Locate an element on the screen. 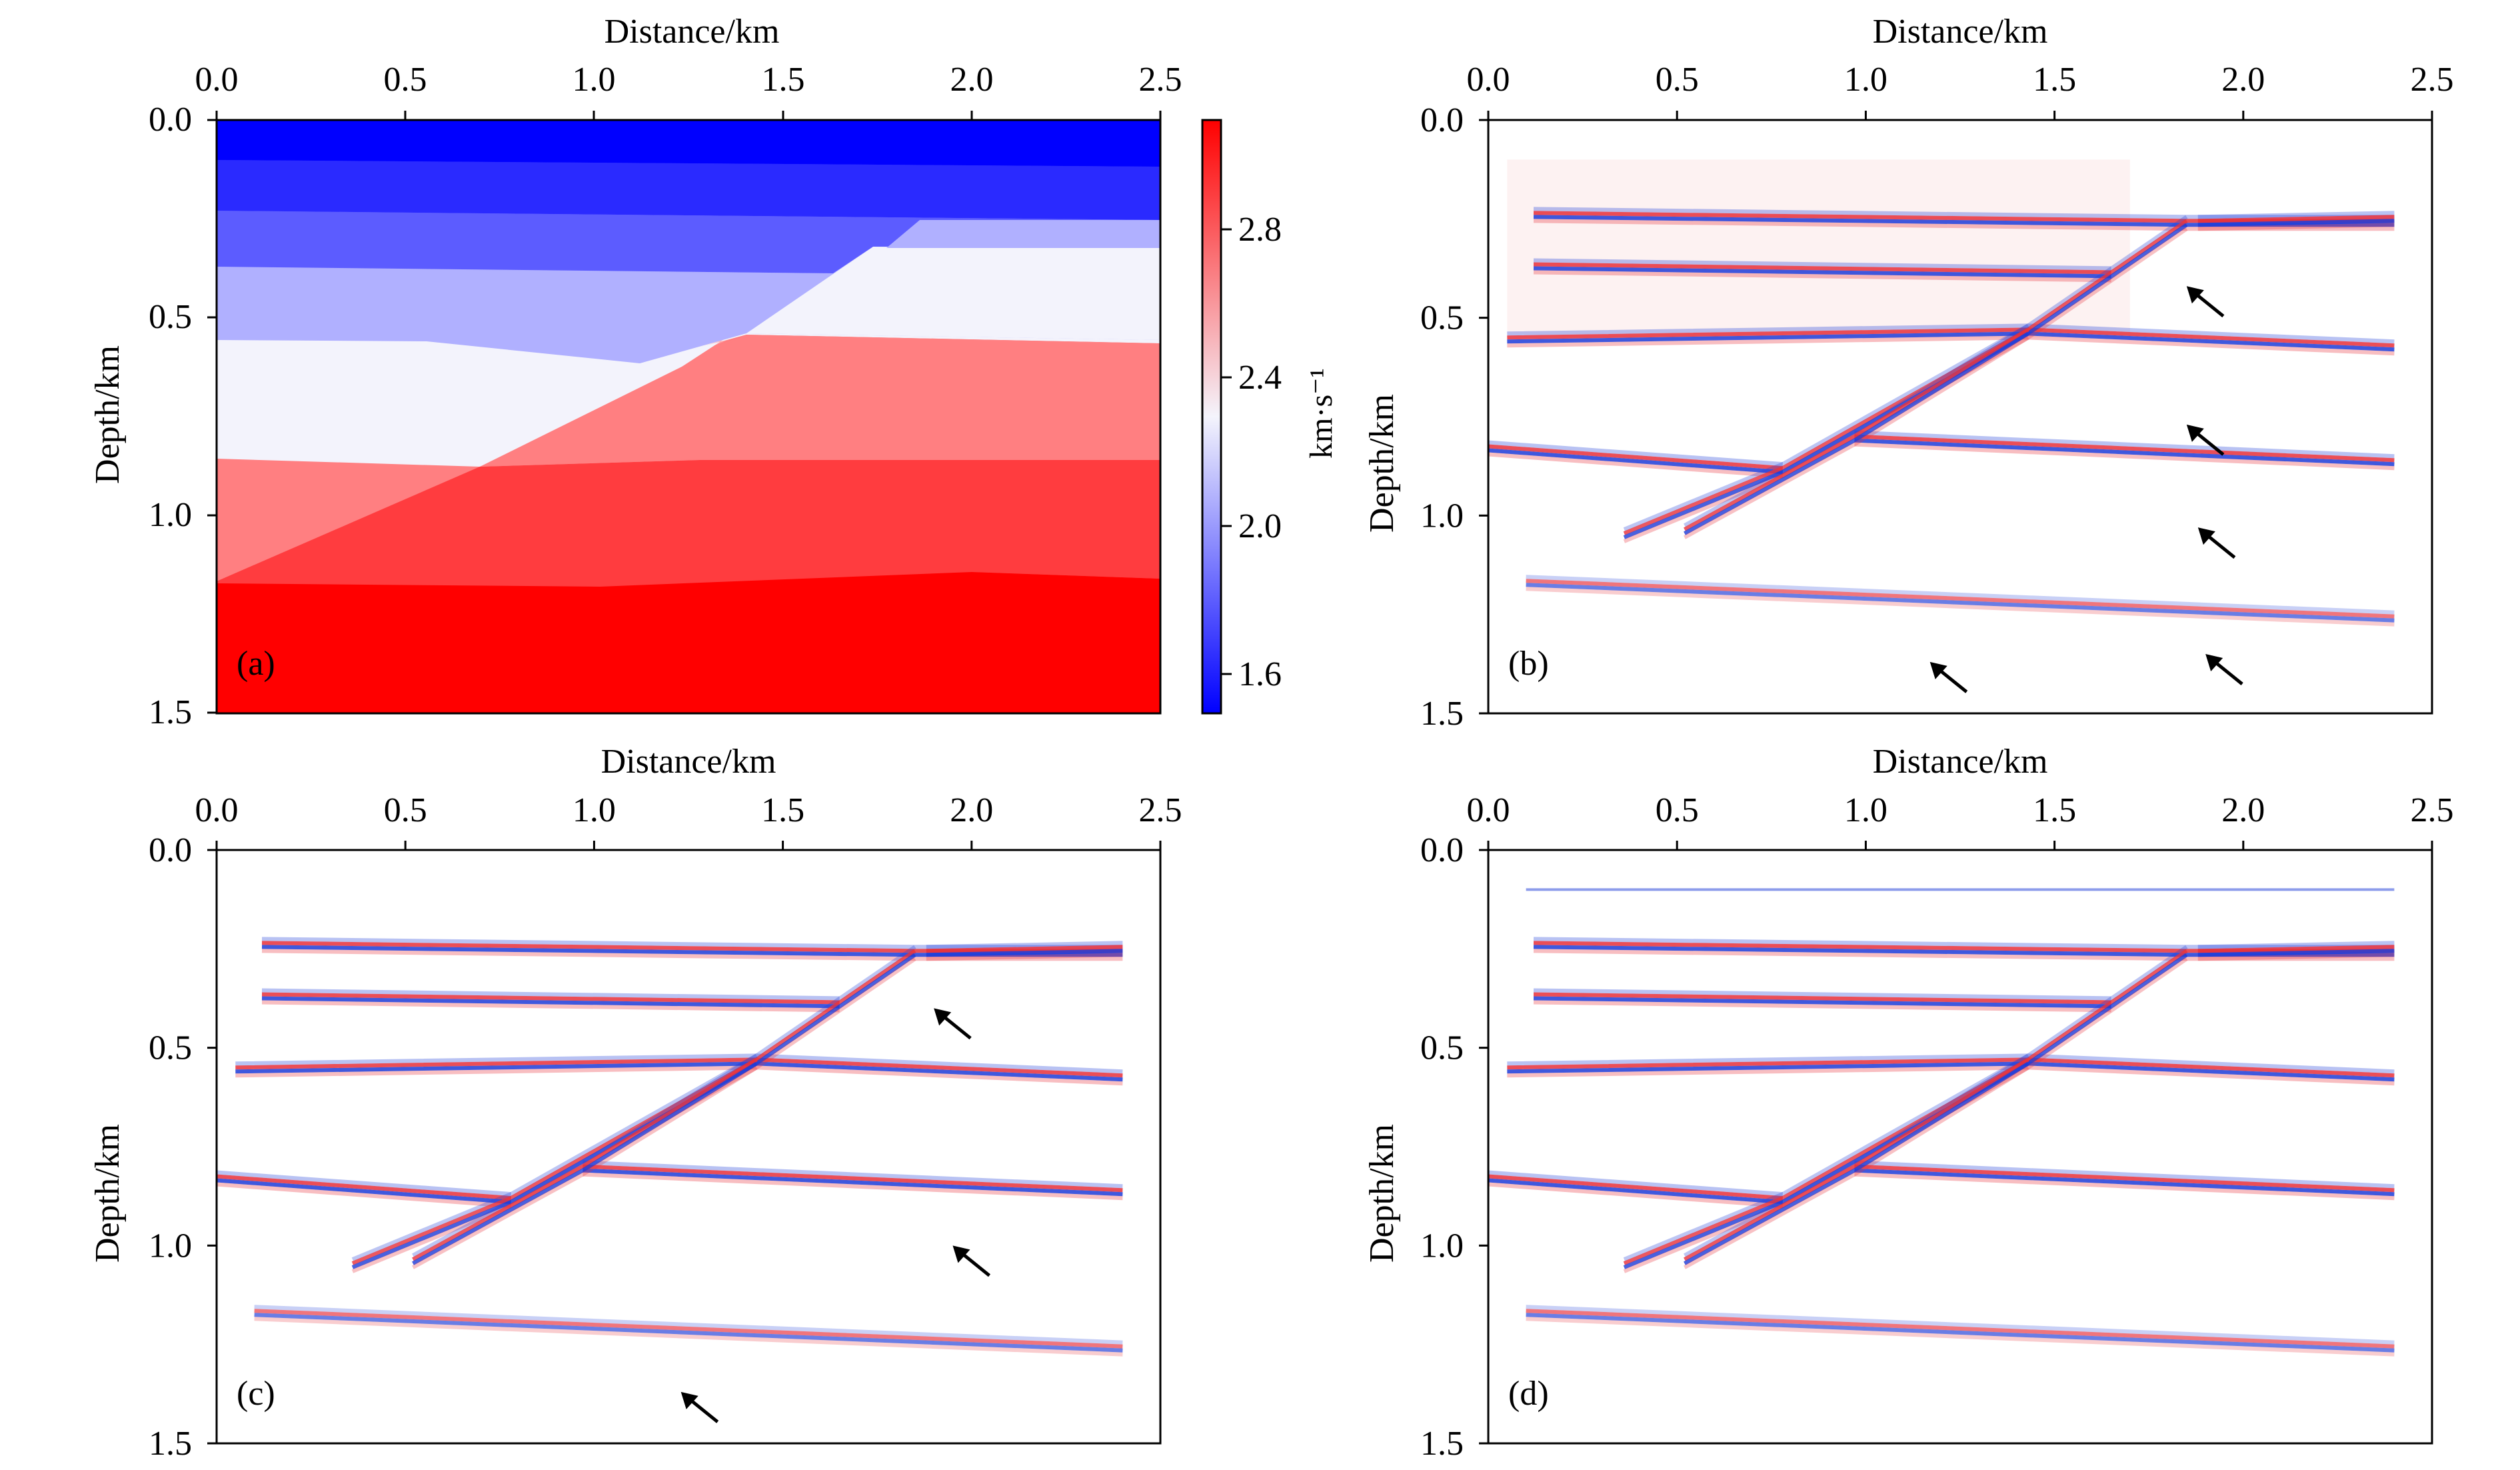 The height and width of the screenshot is (1470, 2520). colorbar-tick-label: 1.6 is located at coordinates (1260, 674).